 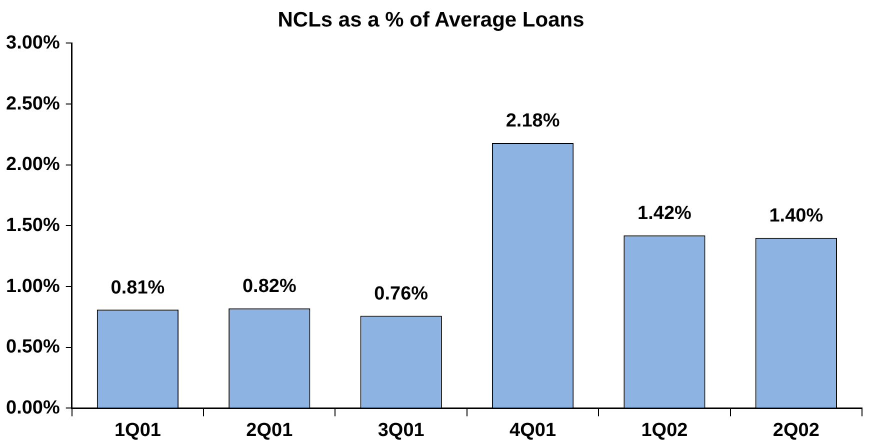 What do you see at coordinates (33, 225) in the screenshot?
I see `y-tick-label: 1.50%` at bounding box center [33, 225].